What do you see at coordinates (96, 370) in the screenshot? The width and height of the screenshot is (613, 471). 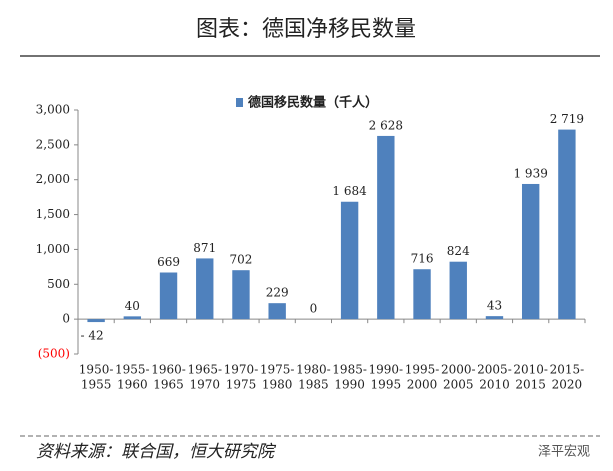 I see `x-tick-label: 1950-` at bounding box center [96, 370].